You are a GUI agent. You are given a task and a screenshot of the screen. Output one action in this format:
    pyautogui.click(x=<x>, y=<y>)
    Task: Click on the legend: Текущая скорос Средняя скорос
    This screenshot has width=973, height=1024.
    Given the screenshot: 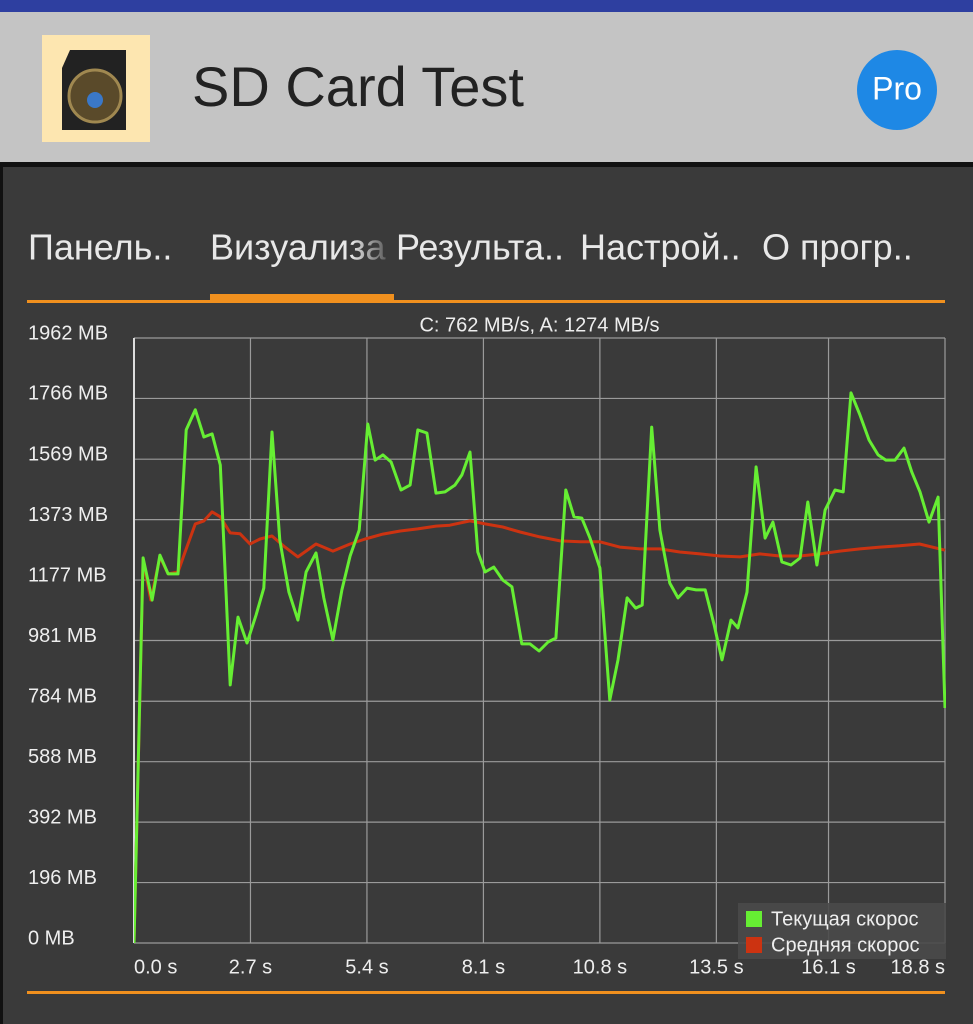 What is the action you would take?
    pyautogui.click(x=842, y=931)
    